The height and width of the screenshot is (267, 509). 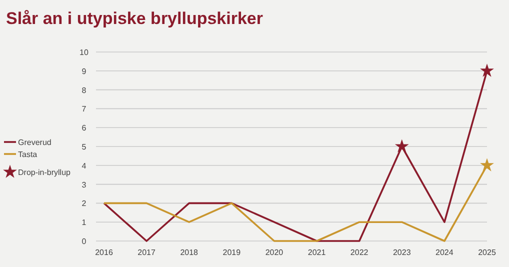 What do you see at coordinates (359, 252) in the screenshot?
I see `x-tick-label: 2022` at bounding box center [359, 252].